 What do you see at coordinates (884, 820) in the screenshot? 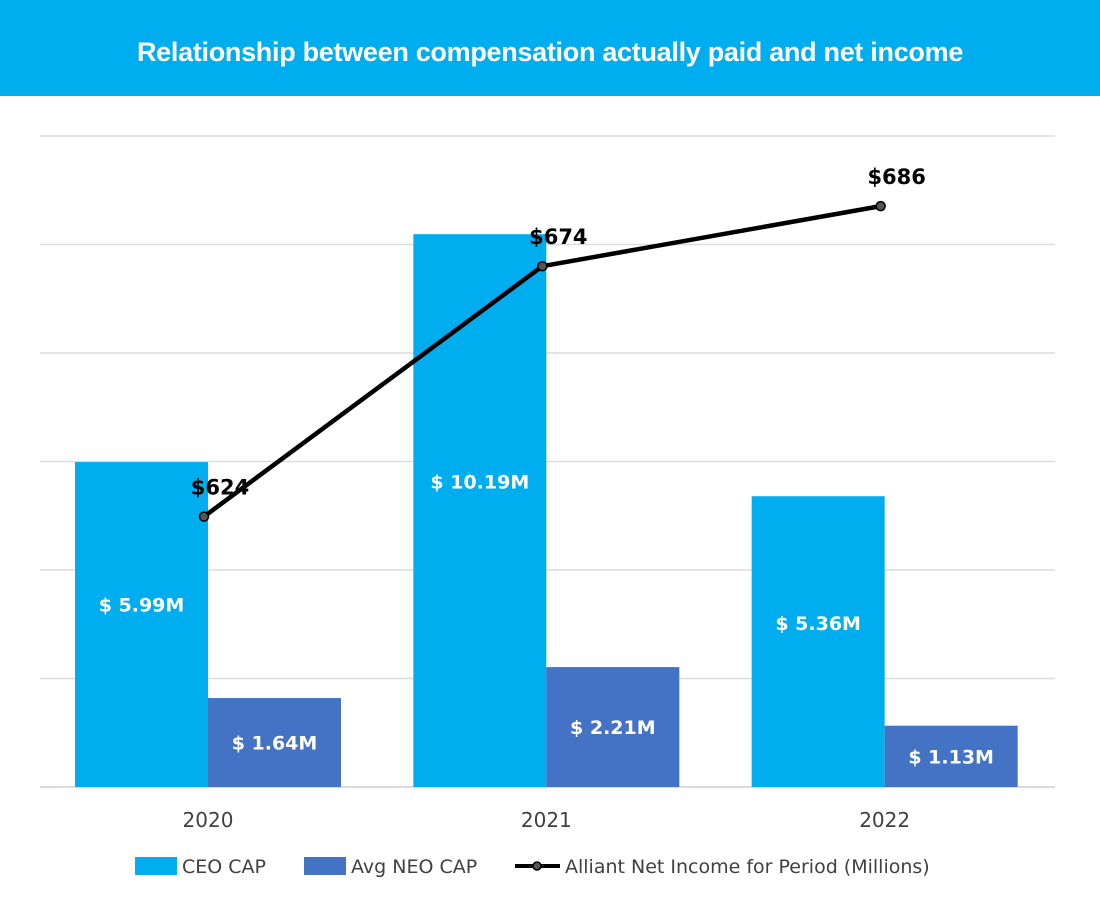
I see `x-tick-label: 2022` at bounding box center [884, 820].